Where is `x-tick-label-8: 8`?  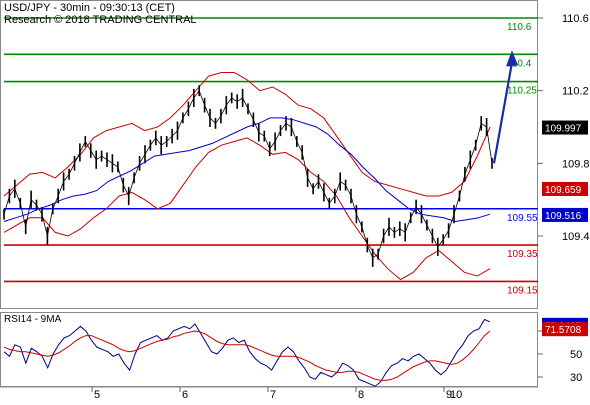 x-tick-label-8: 8 is located at coordinates (361, 394).